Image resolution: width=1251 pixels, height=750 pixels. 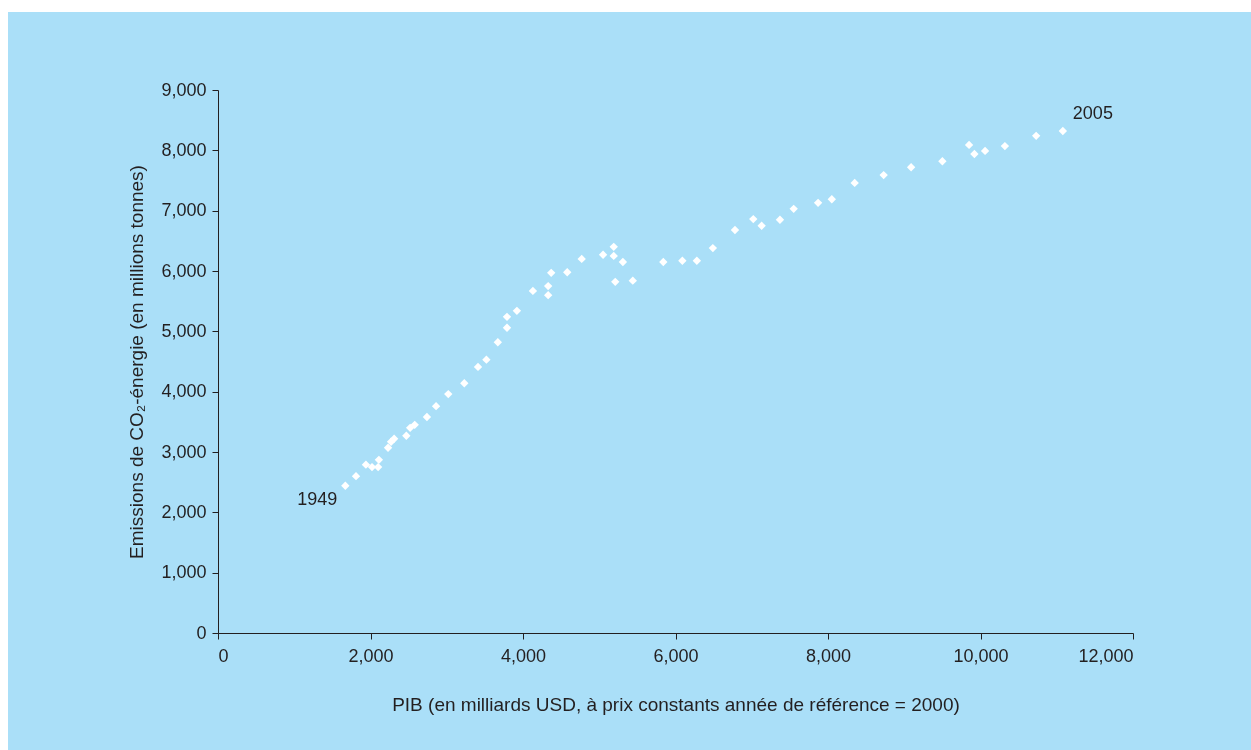 I want to click on x-tick-label: 10,000, so click(x=981, y=655).